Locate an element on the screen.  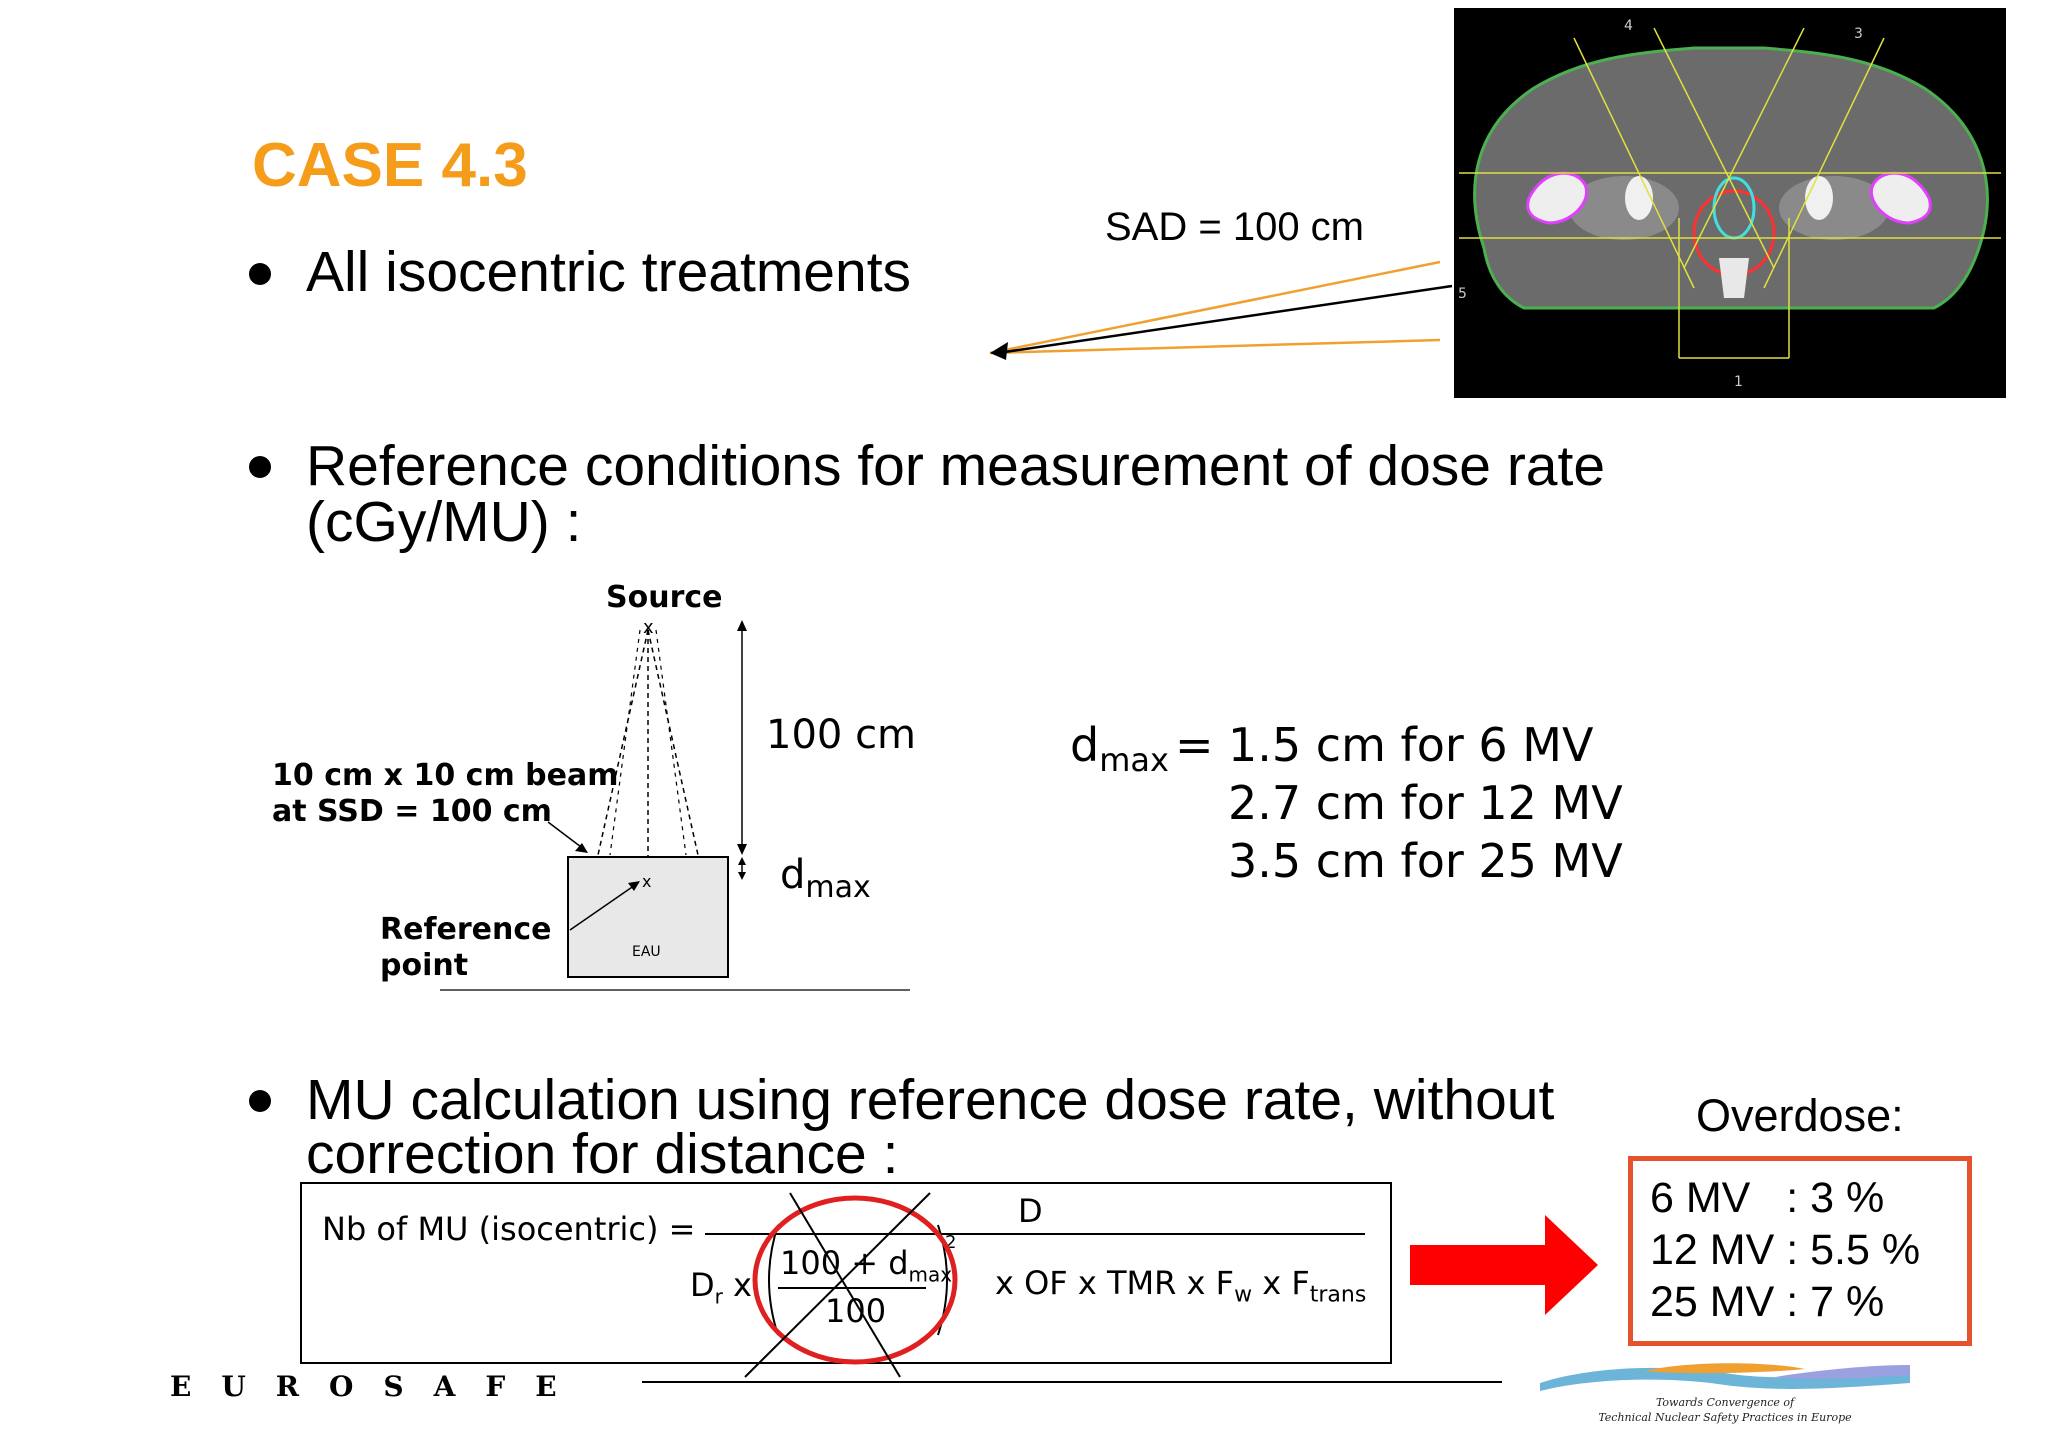
reference-geometry-drawing: x EAU x is located at coordinates (675, 804).